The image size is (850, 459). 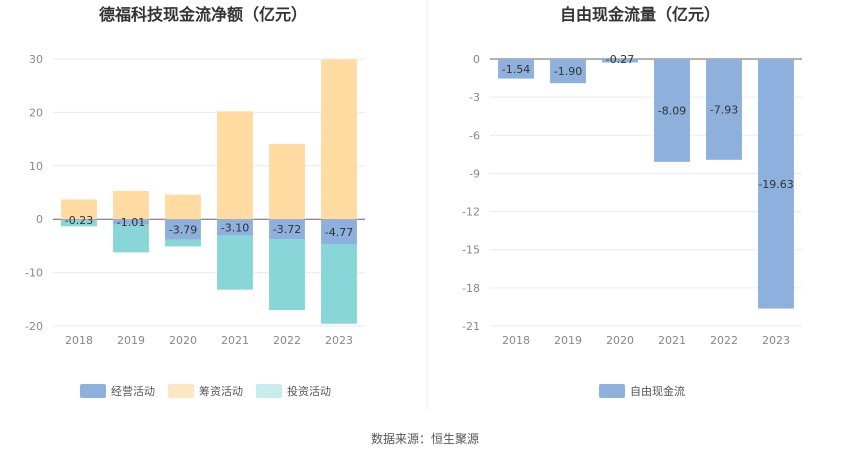 I want to click on left-bar-0-2020, so click(x=183, y=229).